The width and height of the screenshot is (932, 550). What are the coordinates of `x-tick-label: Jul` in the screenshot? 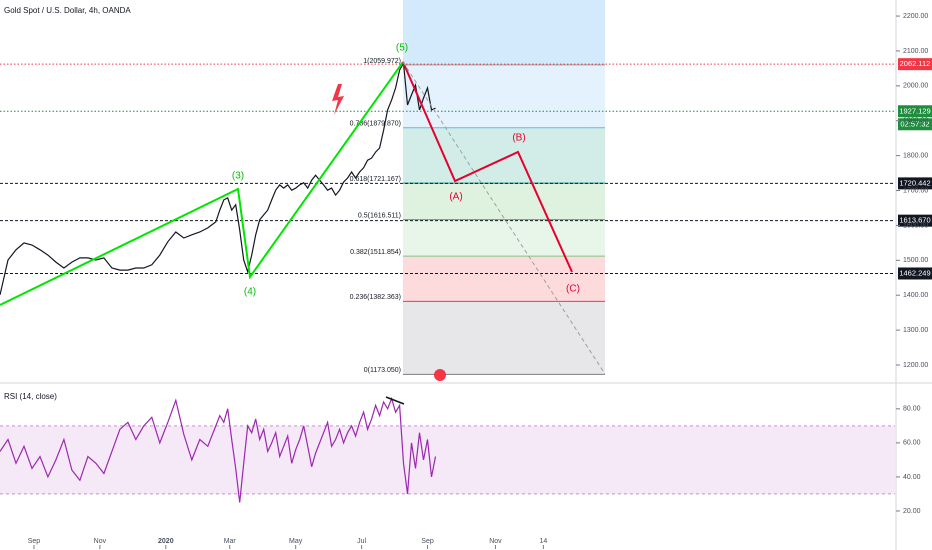 It's located at (361, 541).